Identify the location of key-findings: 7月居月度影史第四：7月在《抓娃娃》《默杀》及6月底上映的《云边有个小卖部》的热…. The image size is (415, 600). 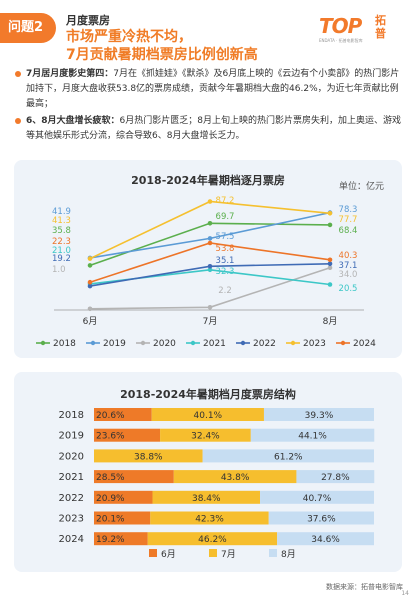
(208, 106).